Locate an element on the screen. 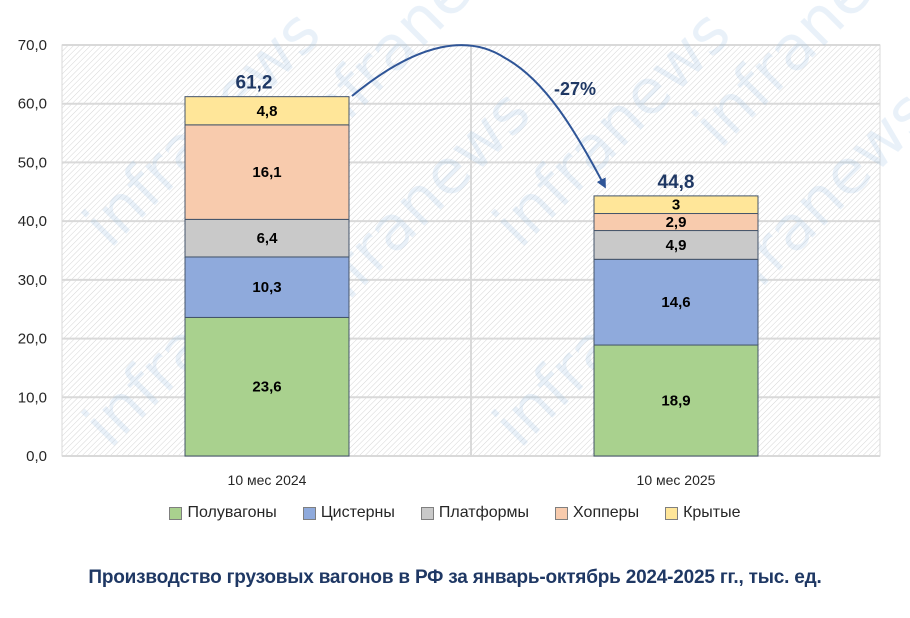 This screenshot has width=910, height=618. legend-item: Цистерны is located at coordinates (348, 513).